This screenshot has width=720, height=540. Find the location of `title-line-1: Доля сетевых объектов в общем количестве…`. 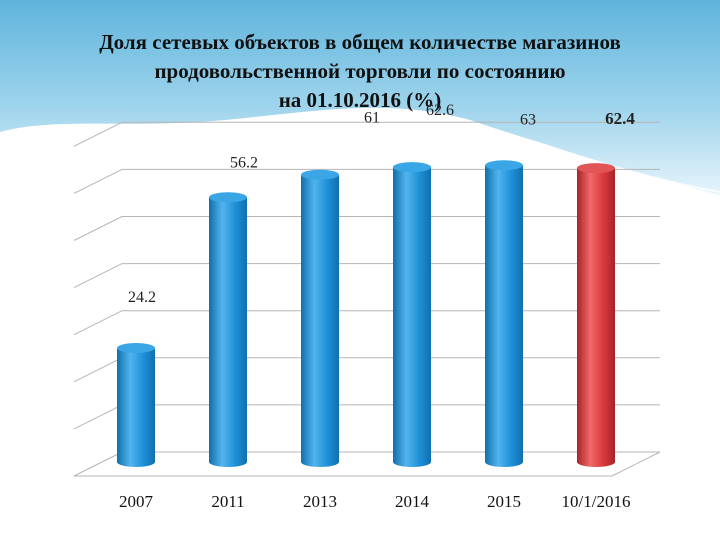

title-line-1: Доля сетевых объектов в общем количестве… is located at coordinates (360, 42).